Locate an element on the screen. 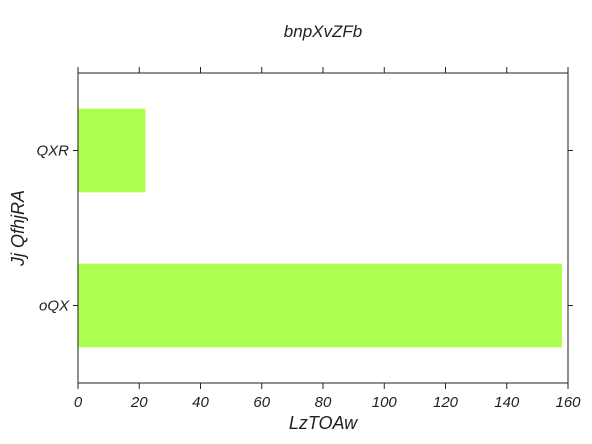 This screenshot has height=444, width=592. chart-title: bnpXvZFb is located at coordinates (323, 31).